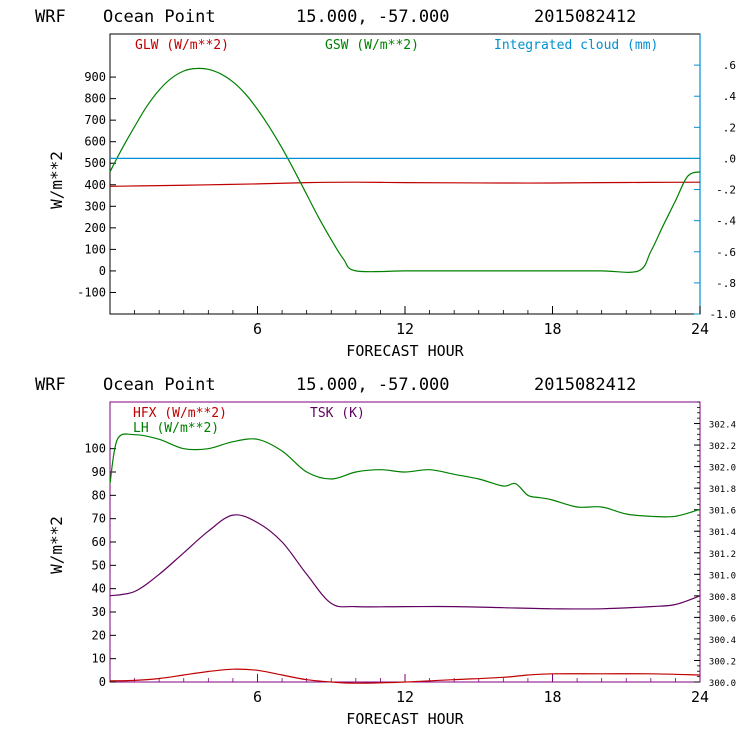  I want to click on y2-tick-label: 302.2, so click(722, 447).